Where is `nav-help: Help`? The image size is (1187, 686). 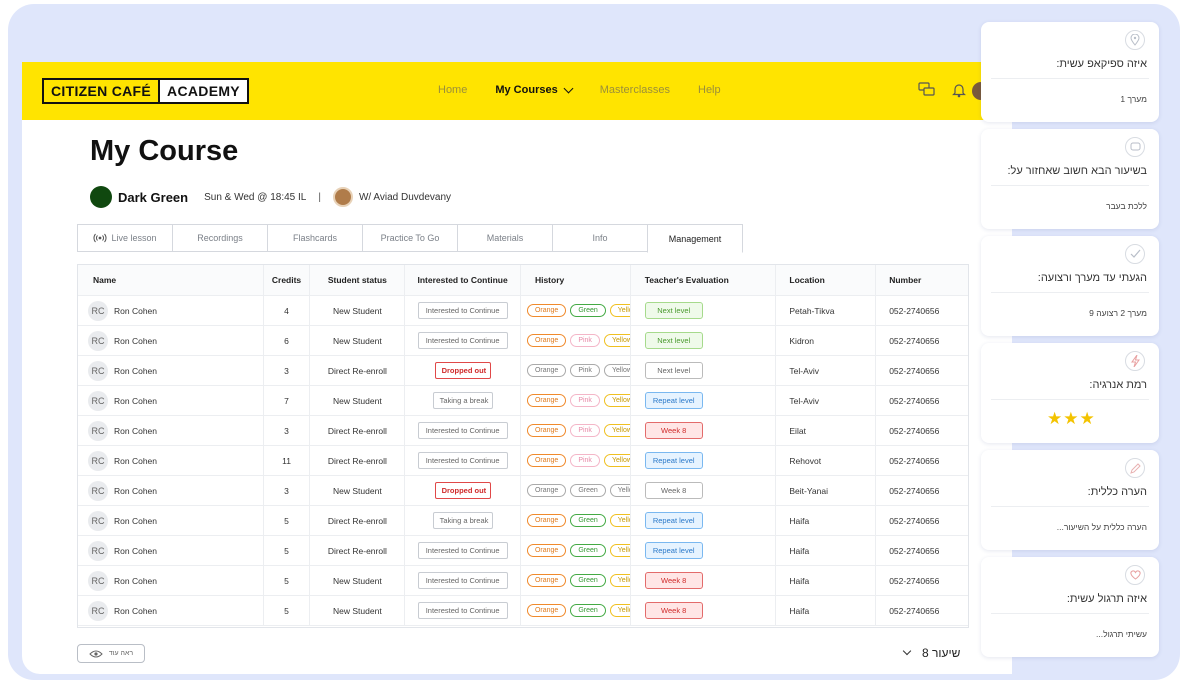 nav-help: Help is located at coordinates (709, 90).